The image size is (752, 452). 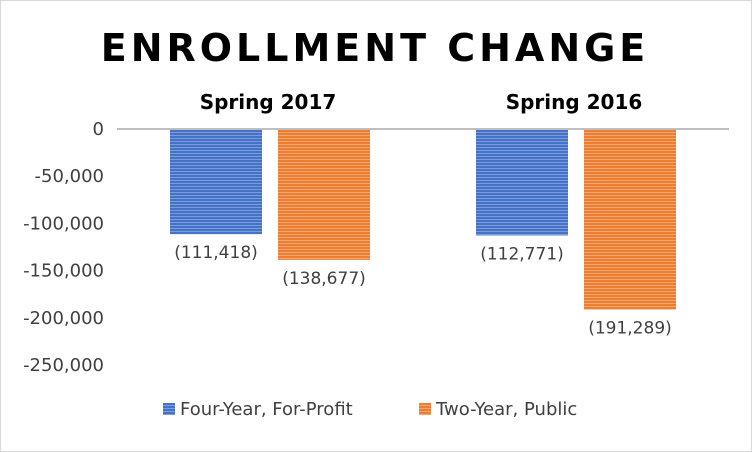 I want to click on y-tick-label: -100,000, so click(x=63, y=223).